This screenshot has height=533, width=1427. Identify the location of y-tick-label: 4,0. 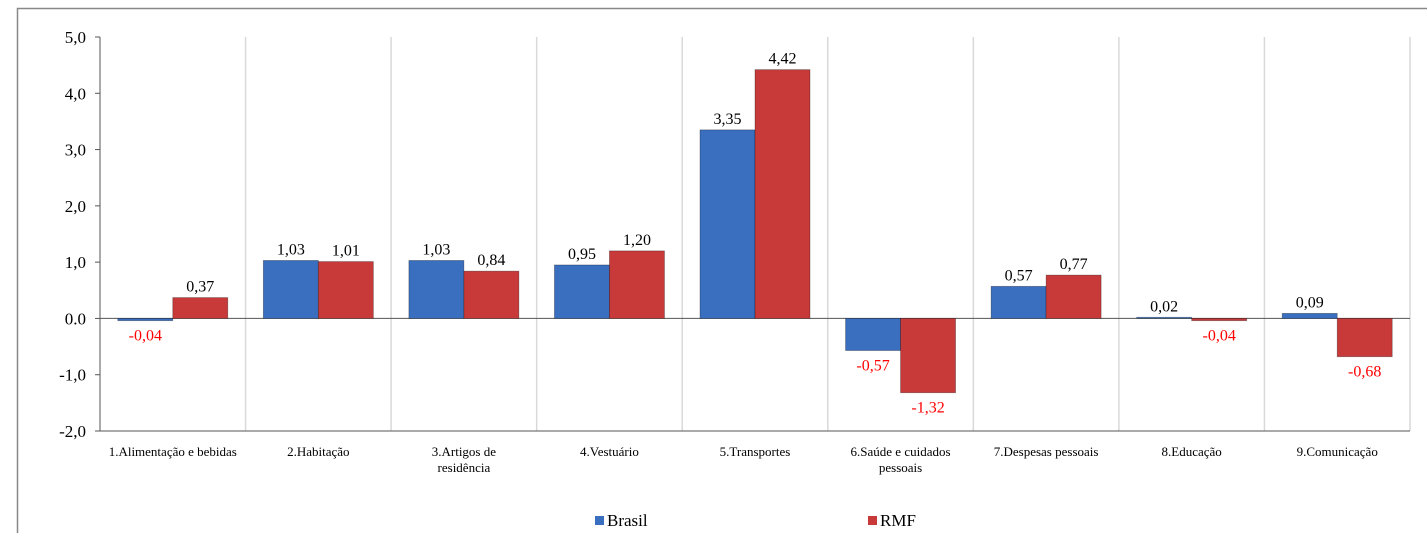
(75, 93).